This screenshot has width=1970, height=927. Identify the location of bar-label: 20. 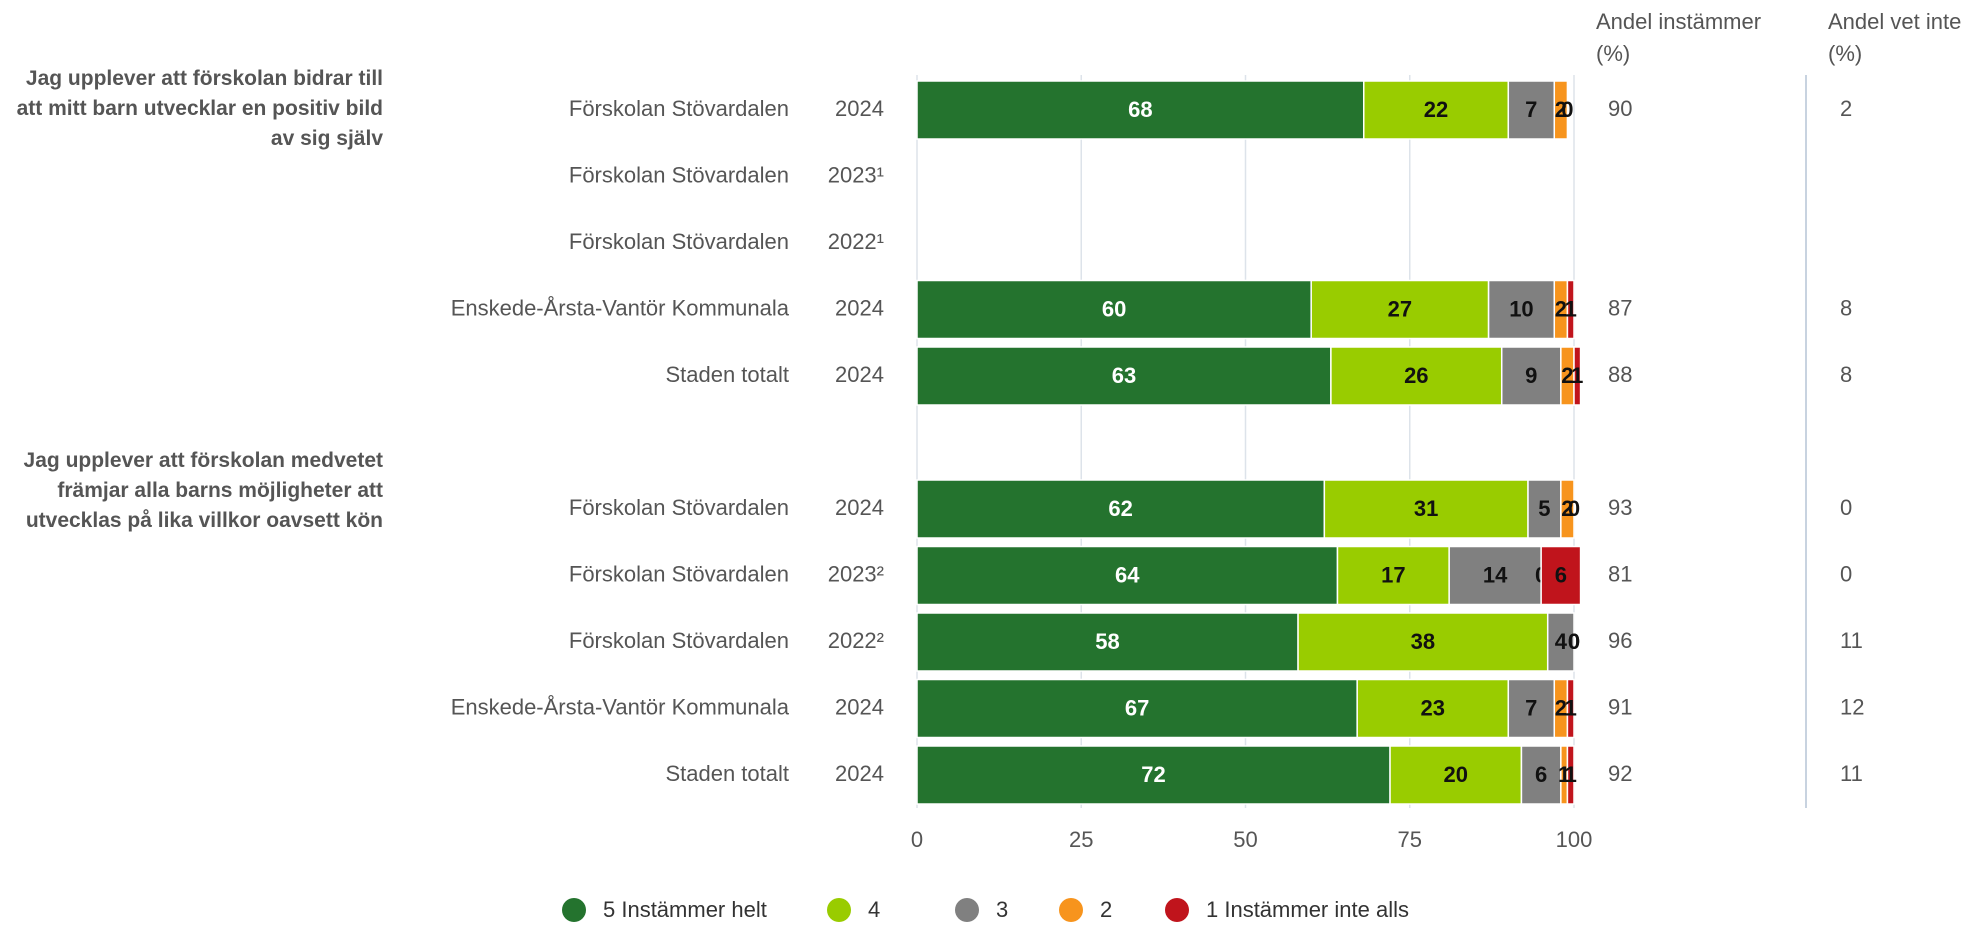
(1455, 774).